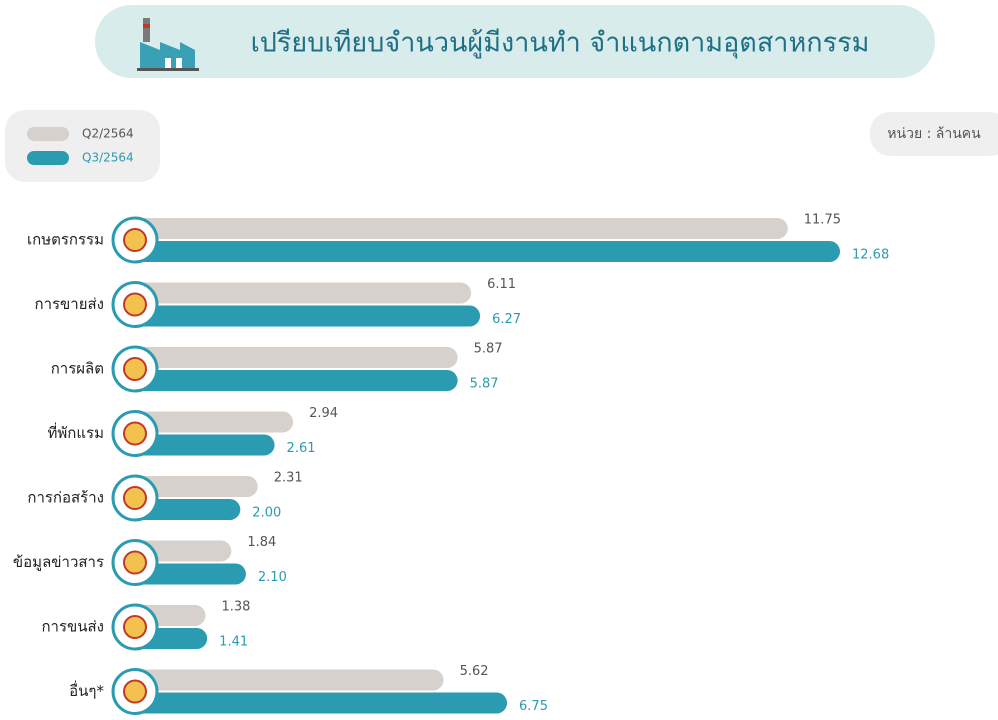 The image size is (998, 720). What do you see at coordinates (235, 607) in the screenshot?
I see `value-label: 1.38` at bounding box center [235, 607].